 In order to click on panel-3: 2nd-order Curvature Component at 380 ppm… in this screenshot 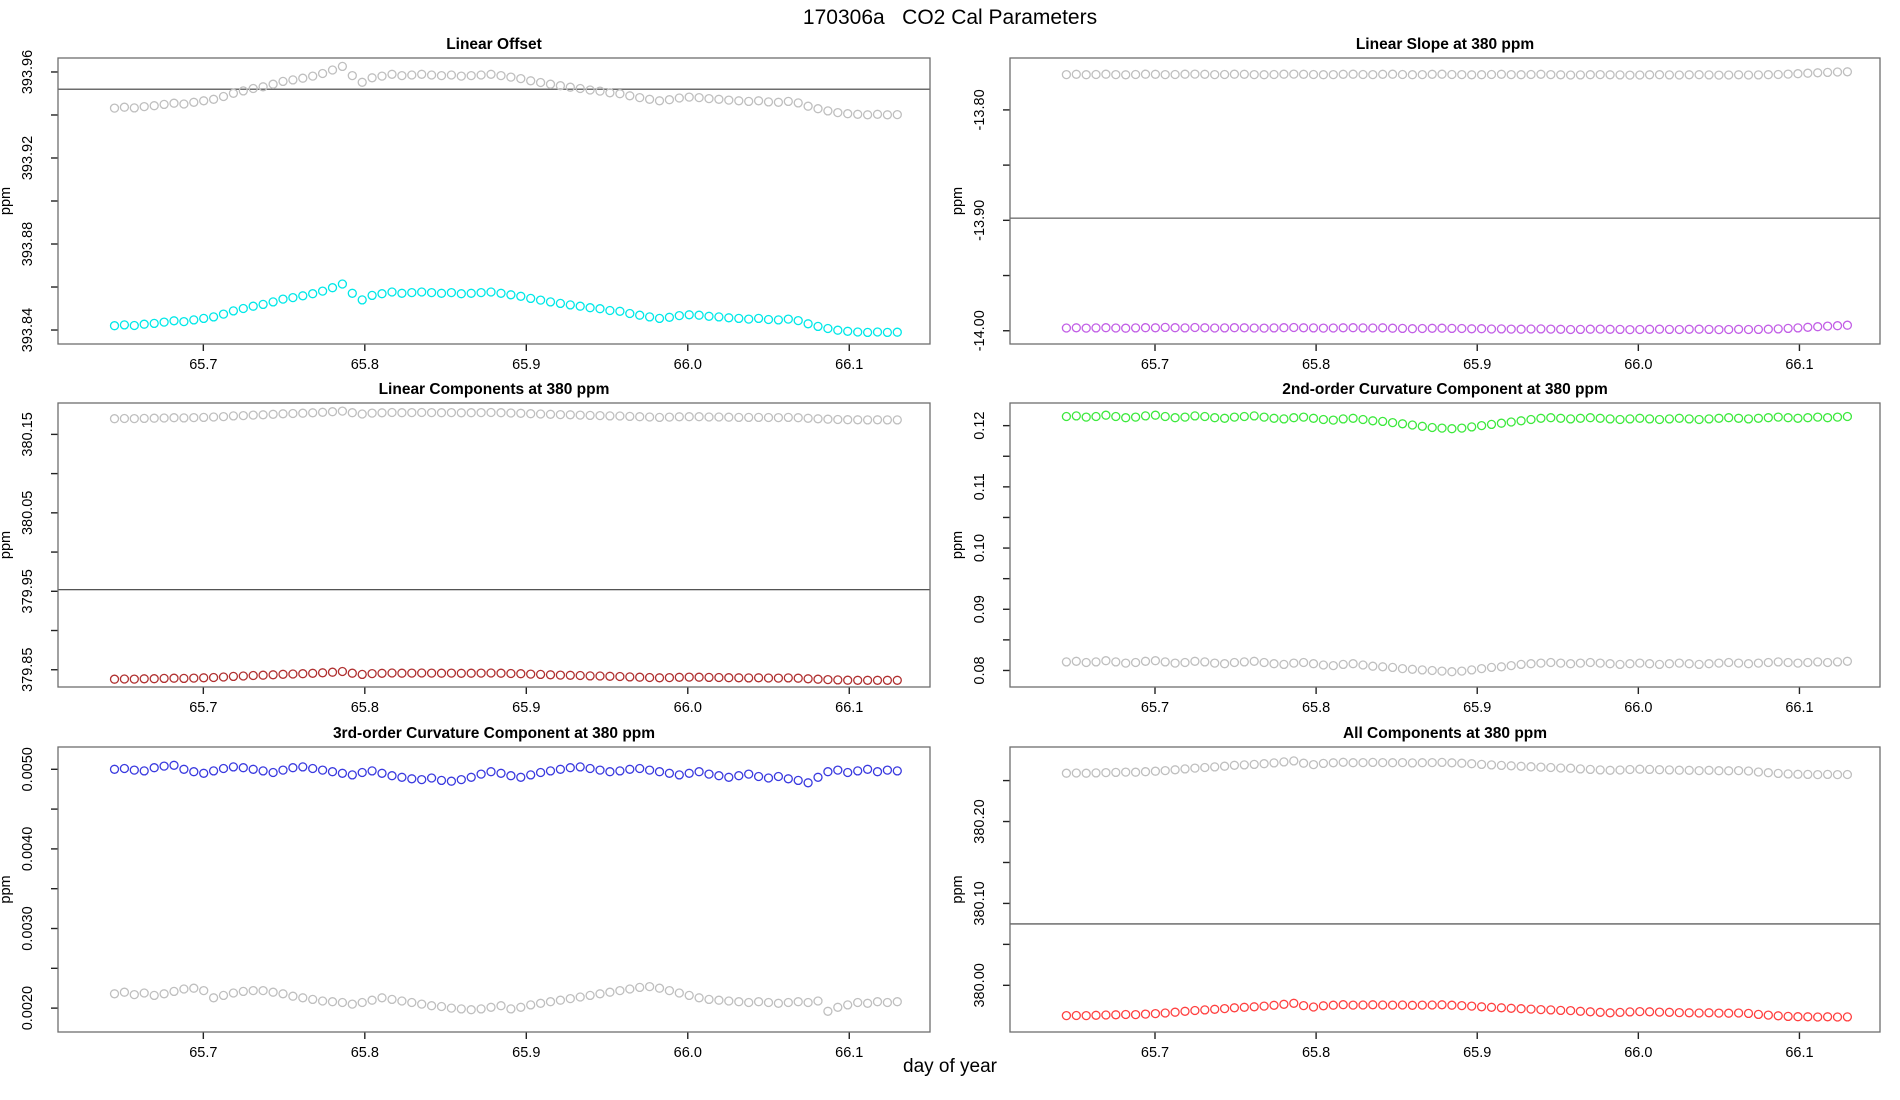, I will do `click(1415, 548)`.